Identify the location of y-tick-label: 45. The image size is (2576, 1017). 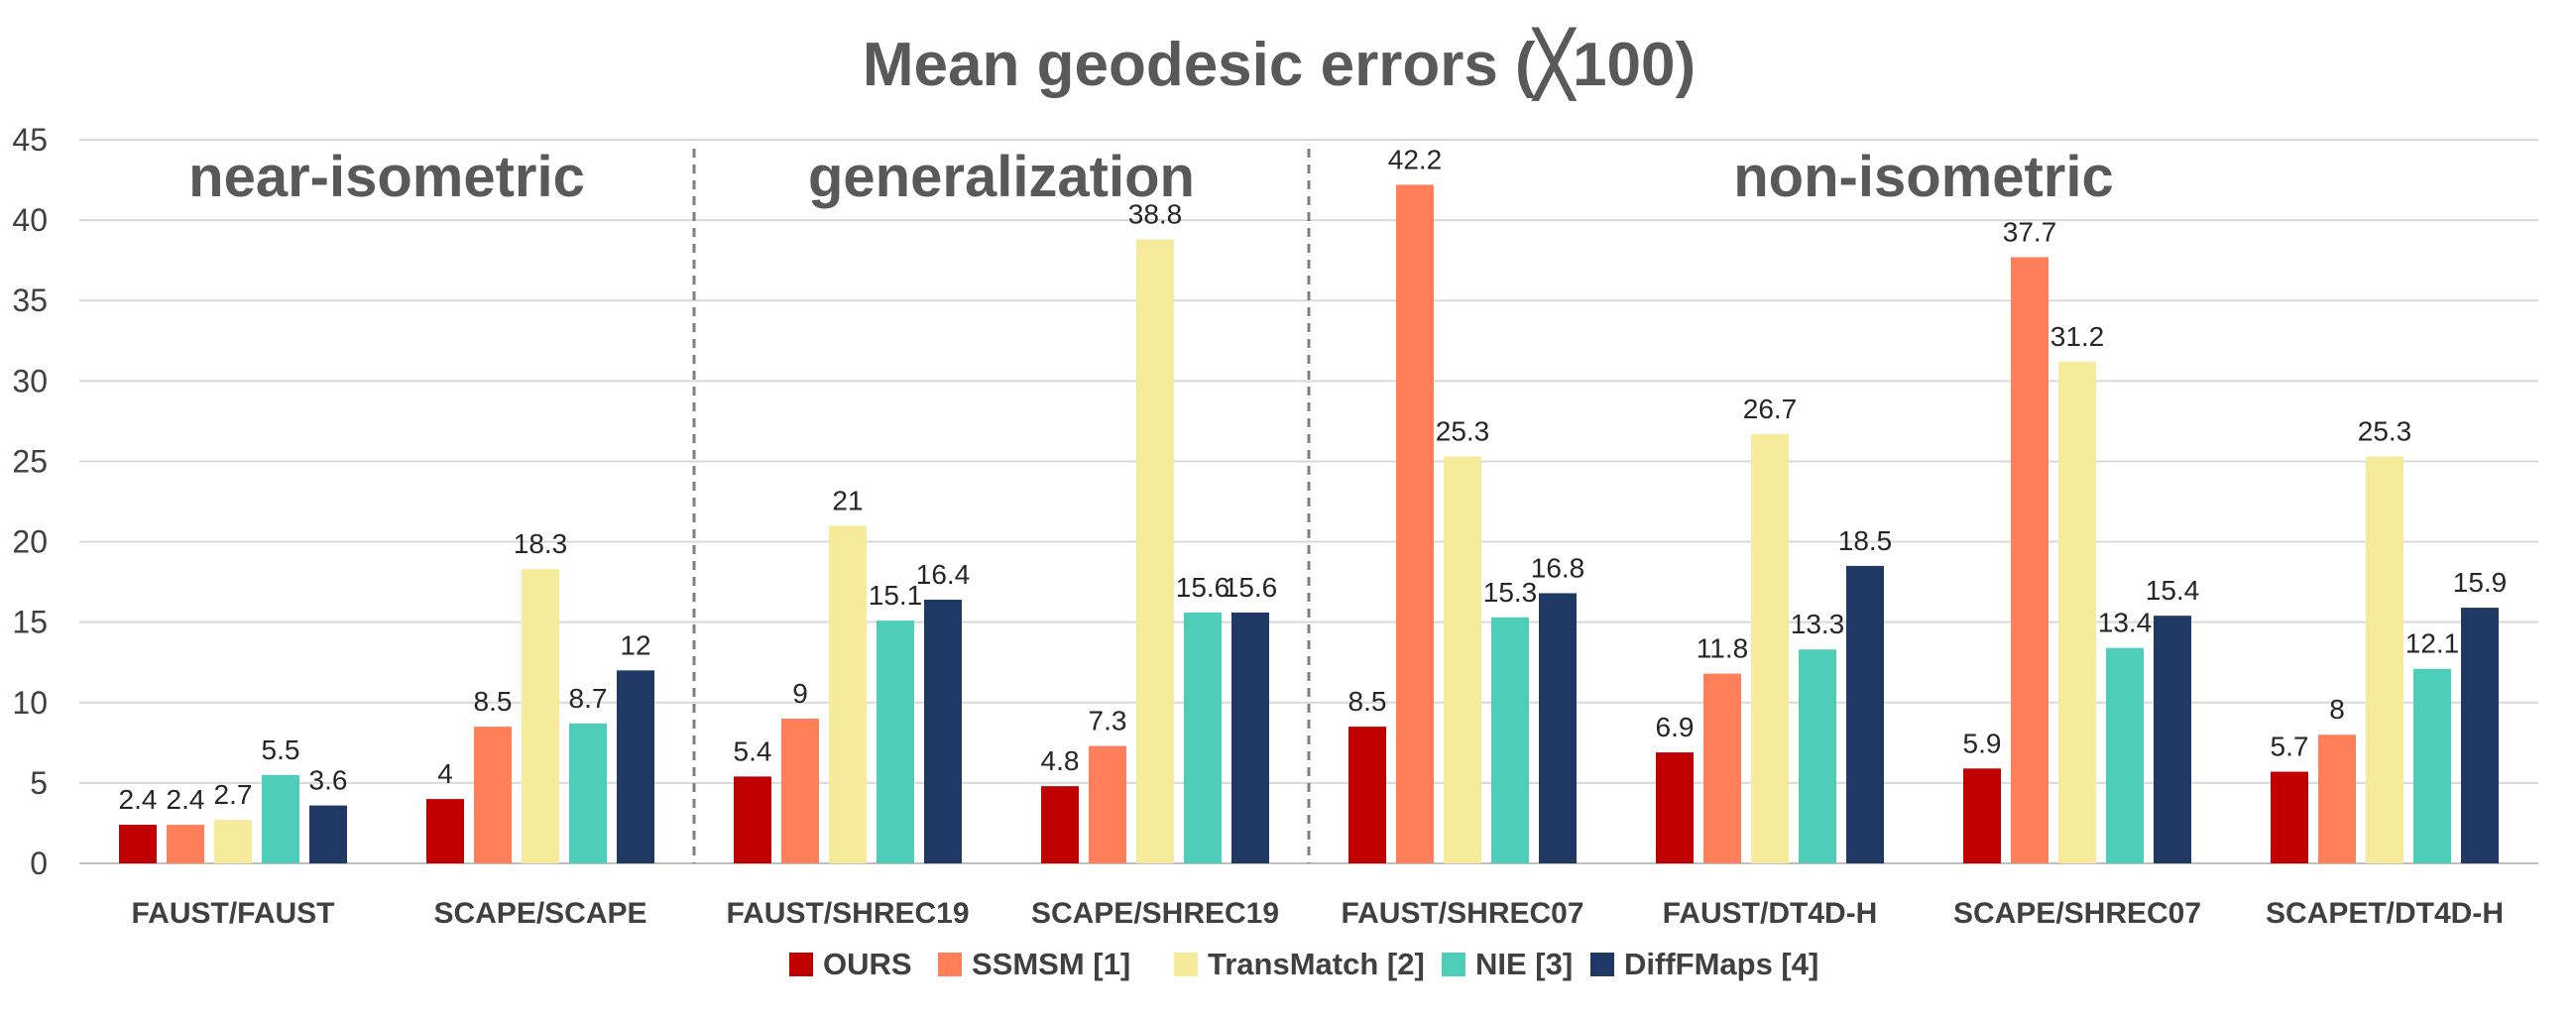
(30, 140).